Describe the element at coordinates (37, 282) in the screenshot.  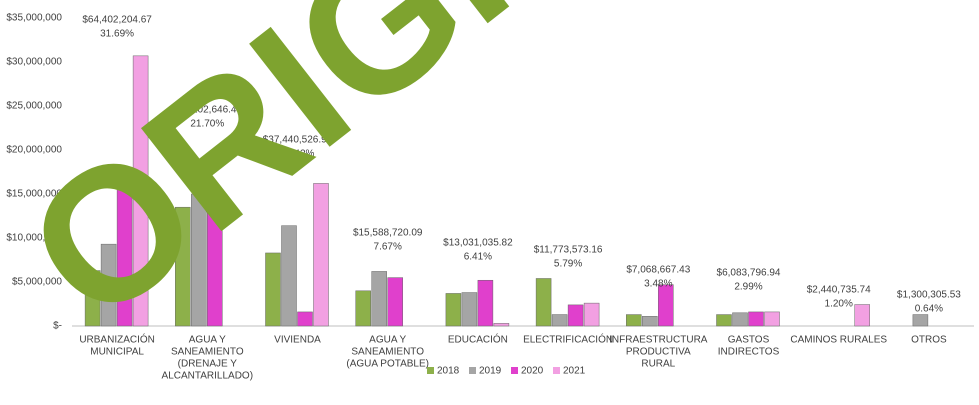
I see `y-tick-label: $5,000,000` at that location.